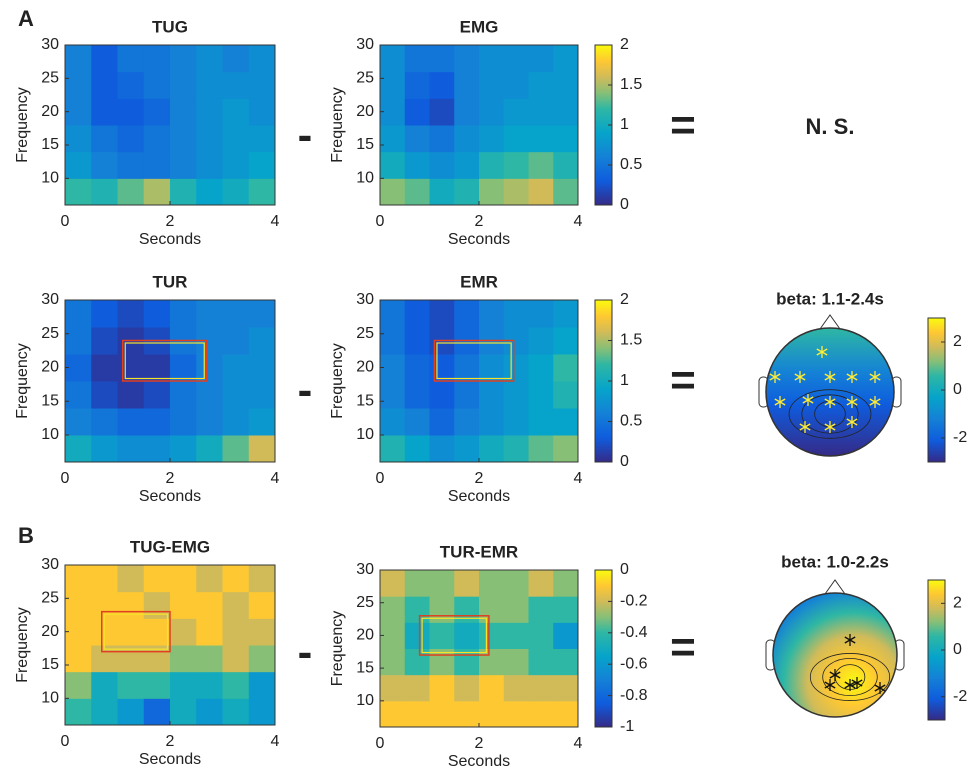 This screenshot has height=777, width=972. Describe the element at coordinates (578, 743) in the screenshot. I see `x-tick-label: 4` at that location.